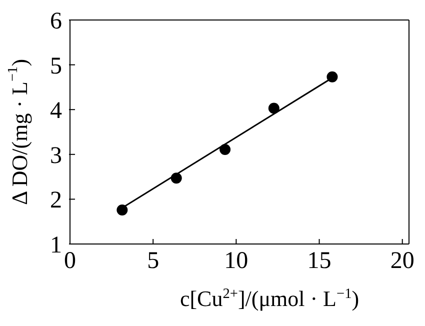 The height and width of the screenshot is (326, 425). I want to click on y-tick-label: 4, so click(56, 111).